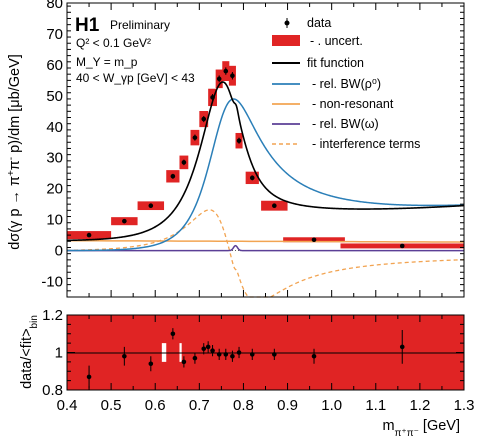  I want to click on condition-w: 40 < W_γp [GeV] < 43, so click(135, 78).